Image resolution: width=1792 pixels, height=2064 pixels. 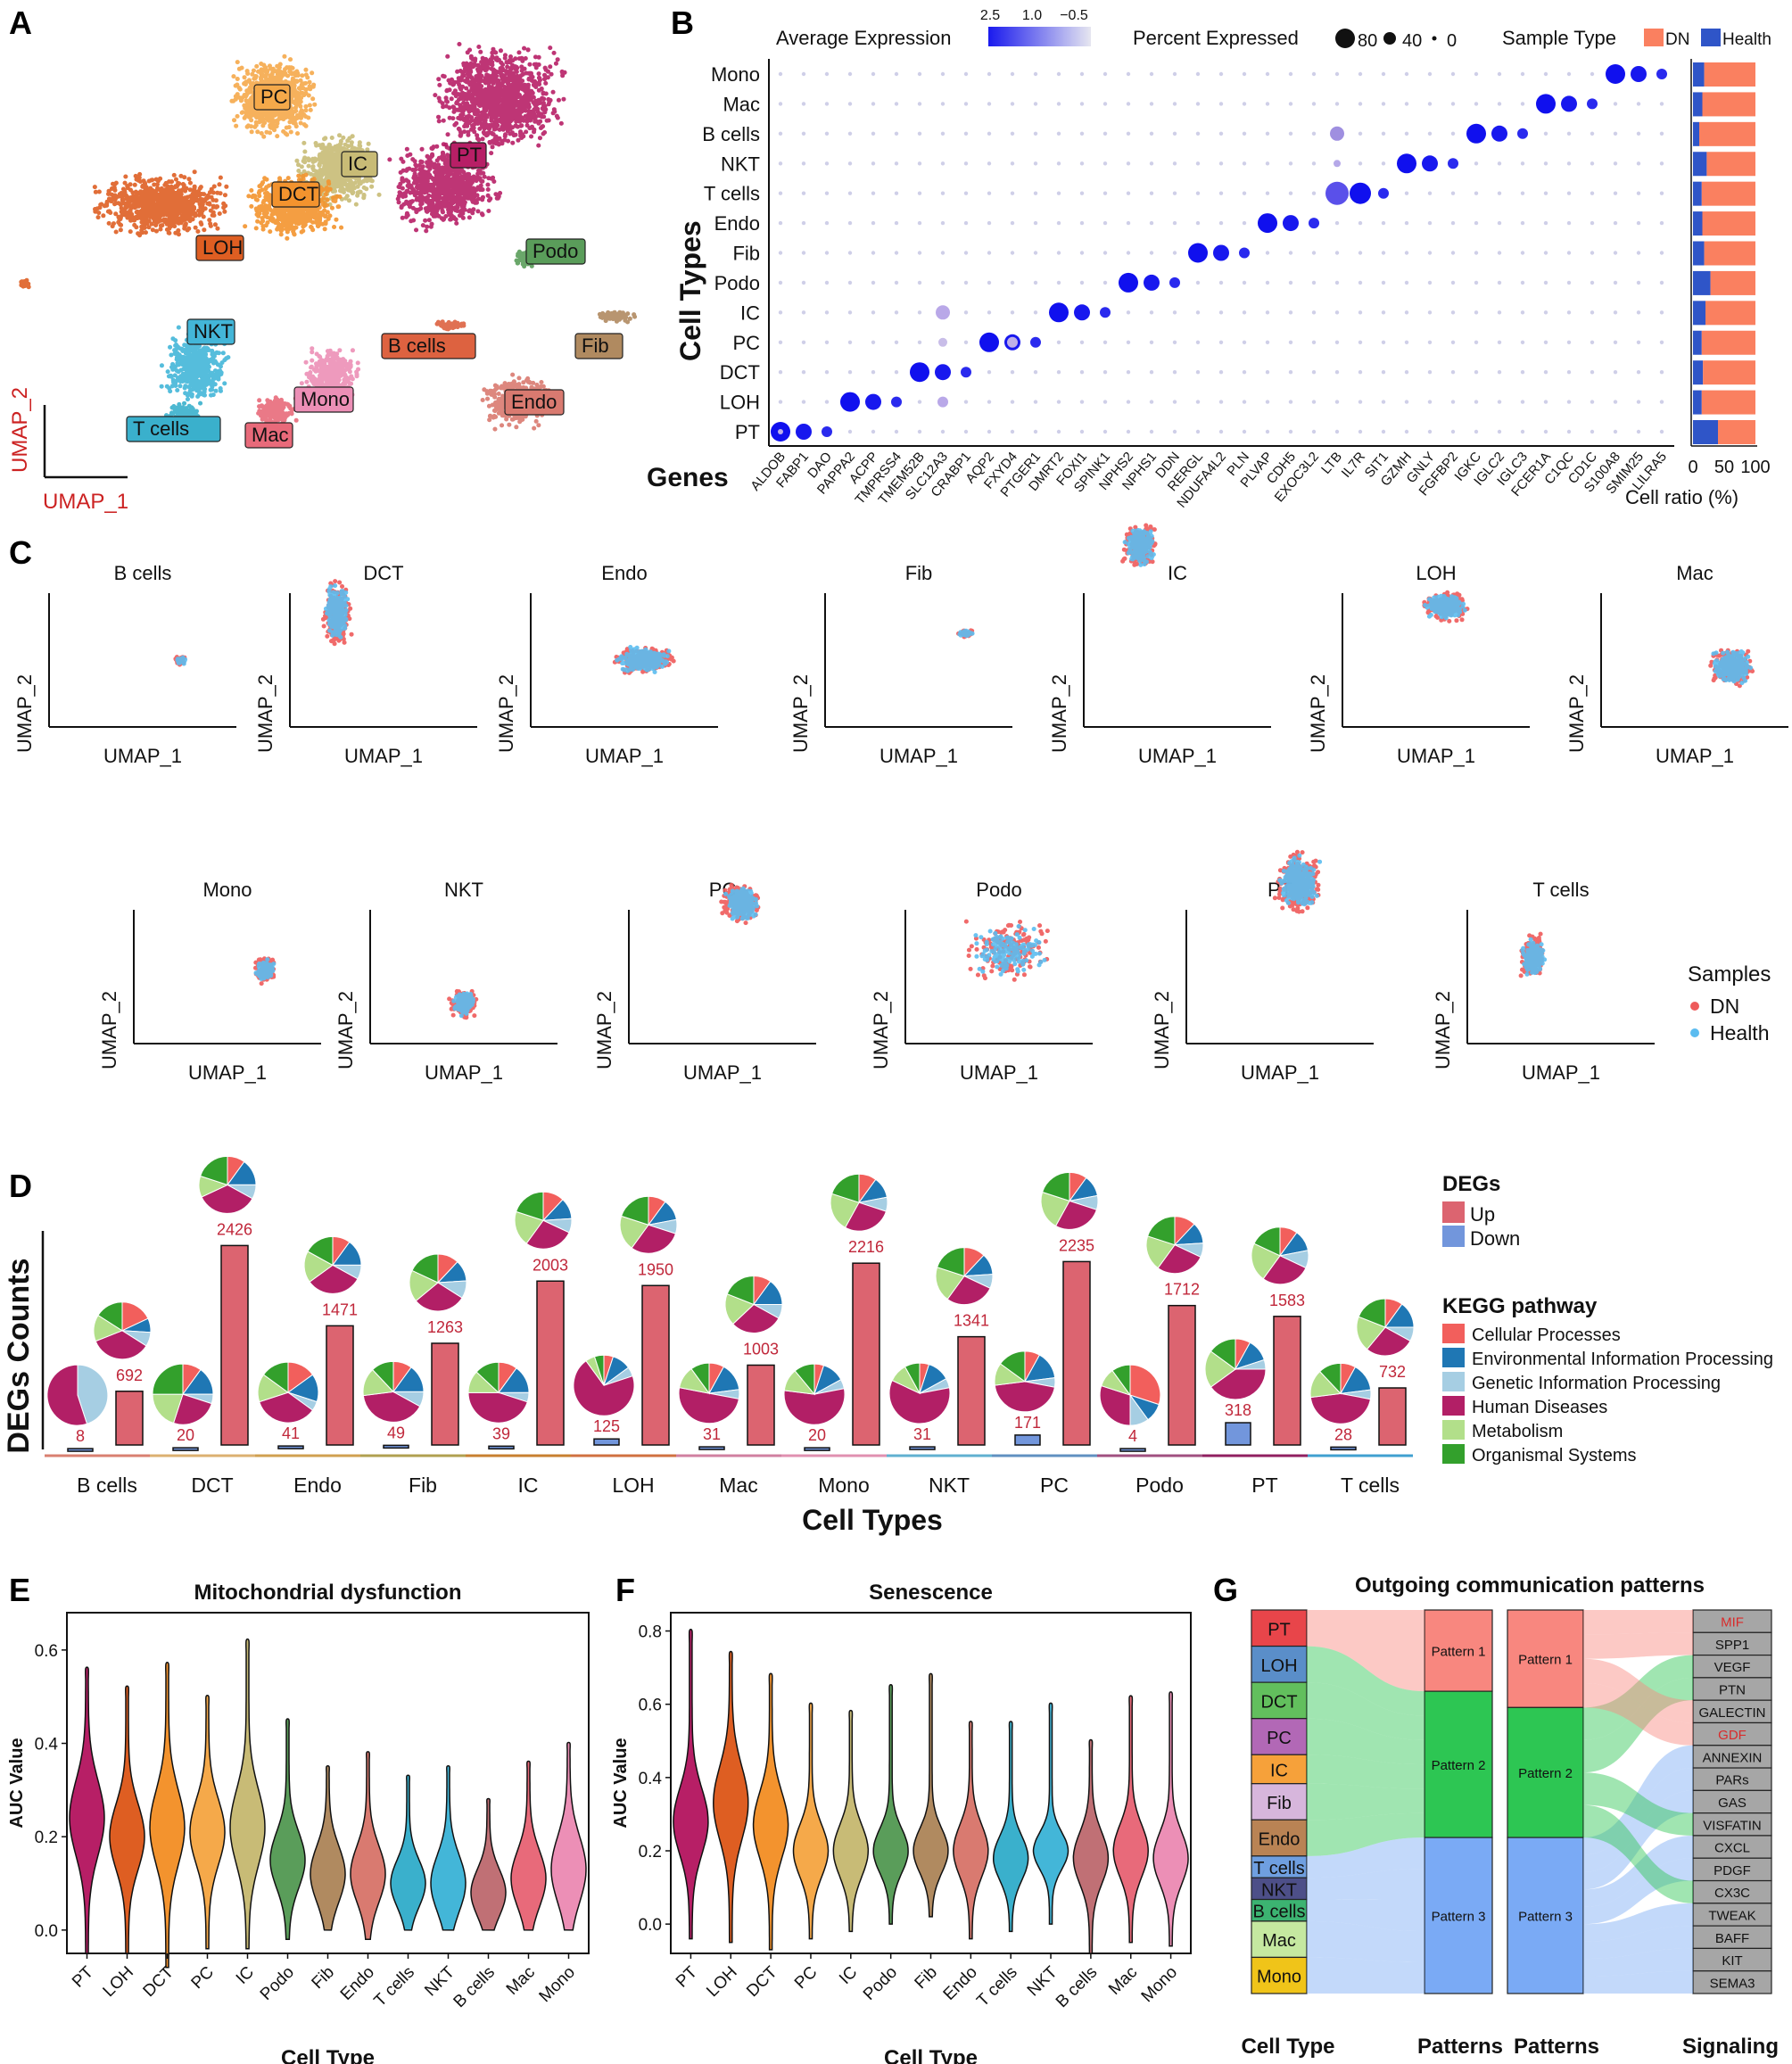 What do you see at coordinates (46, 1838) in the screenshot?
I see `violin-ytick-label: 0.2` at bounding box center [46, 1838].